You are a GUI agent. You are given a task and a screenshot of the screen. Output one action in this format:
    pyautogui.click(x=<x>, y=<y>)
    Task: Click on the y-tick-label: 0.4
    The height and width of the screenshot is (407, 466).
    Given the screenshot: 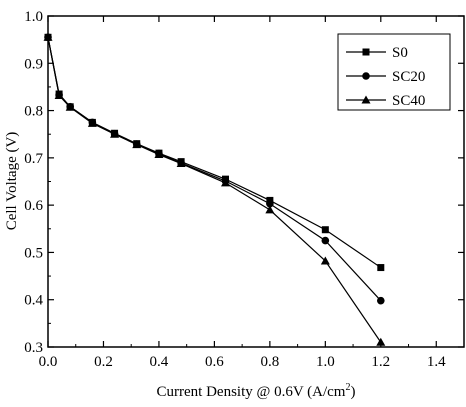 What is the action you would take?
    pyautogui.click(x=33, y=301)
    